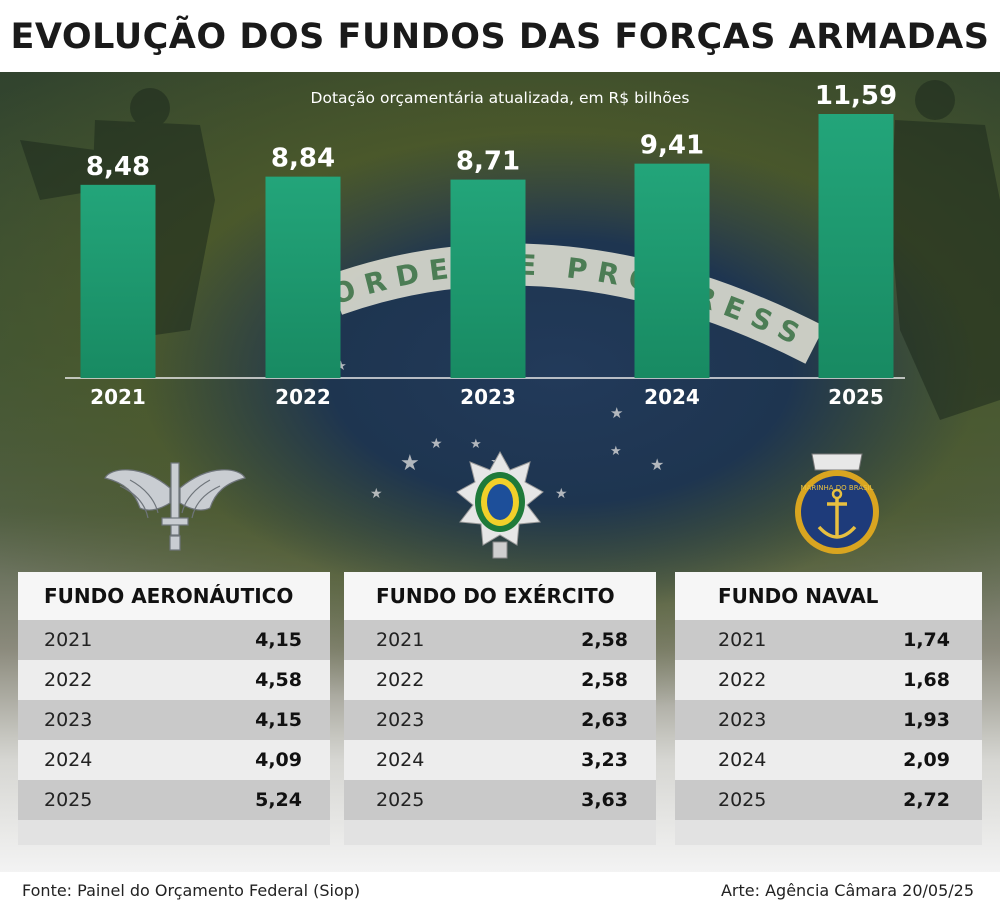  I want to click on data-label-2023: 8,71, so click(488, 162).